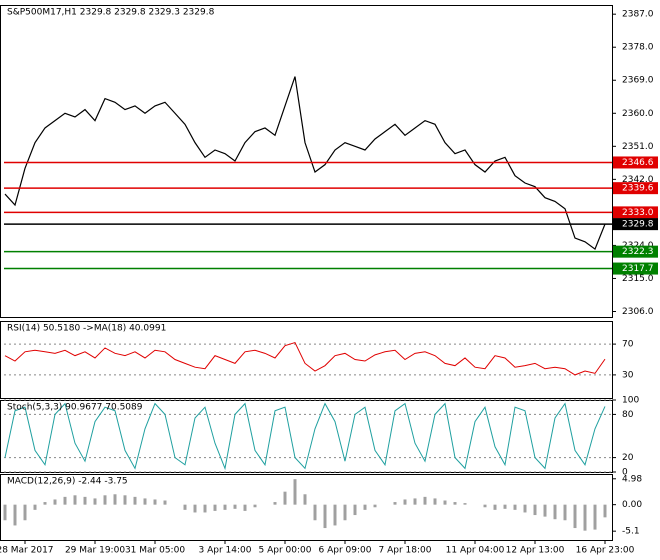  What do you see at coordinates (535, 551) in the screenshot?
I see `x-tick-label: 12 Apr 13:00` at bounding box center [535, 551].